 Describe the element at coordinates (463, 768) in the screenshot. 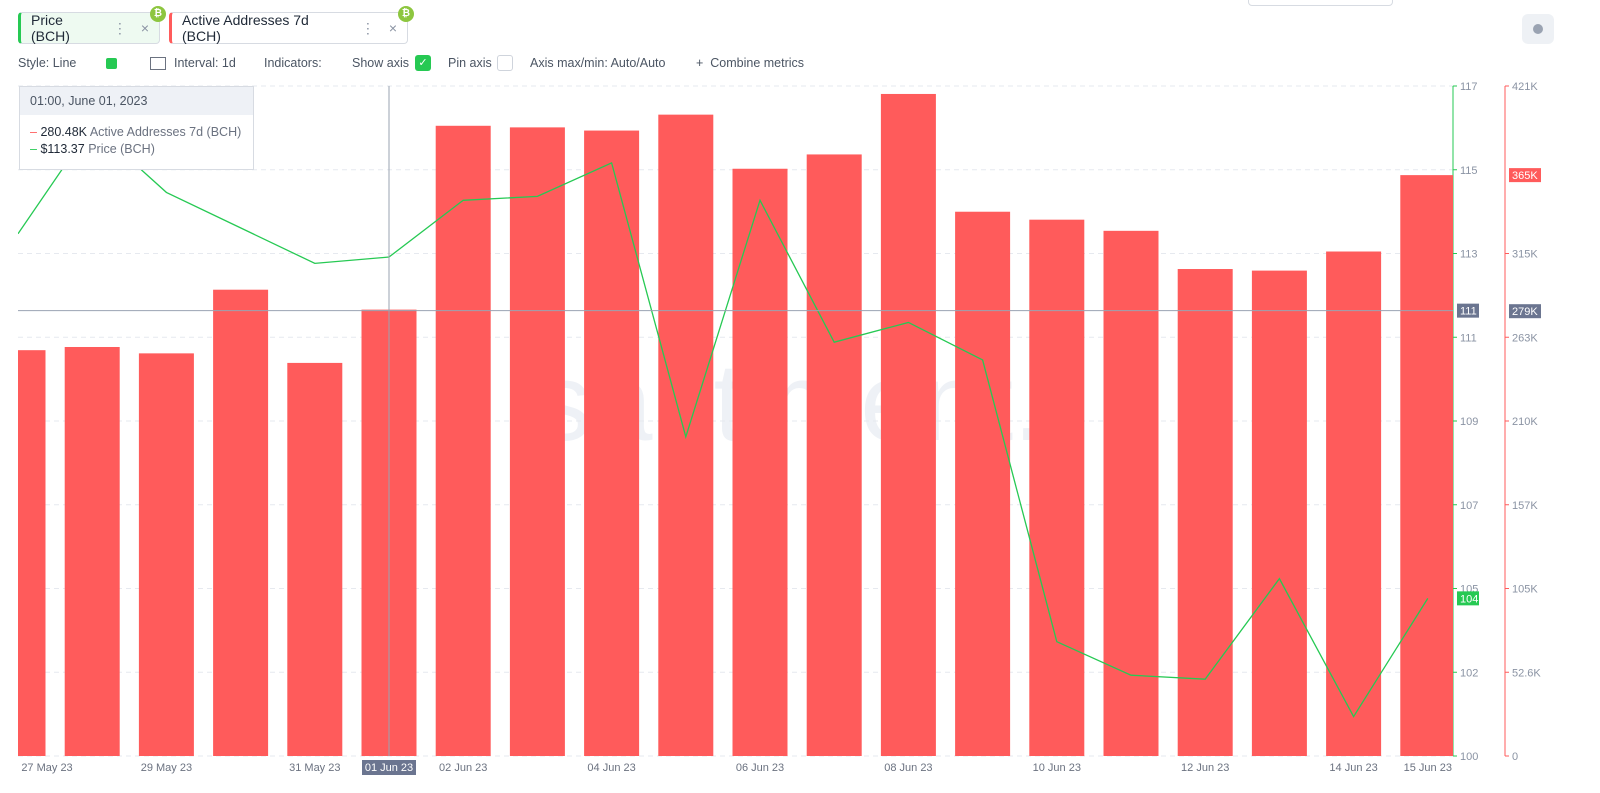

I see `x-tick-label: 02 Jun 23` at that location.